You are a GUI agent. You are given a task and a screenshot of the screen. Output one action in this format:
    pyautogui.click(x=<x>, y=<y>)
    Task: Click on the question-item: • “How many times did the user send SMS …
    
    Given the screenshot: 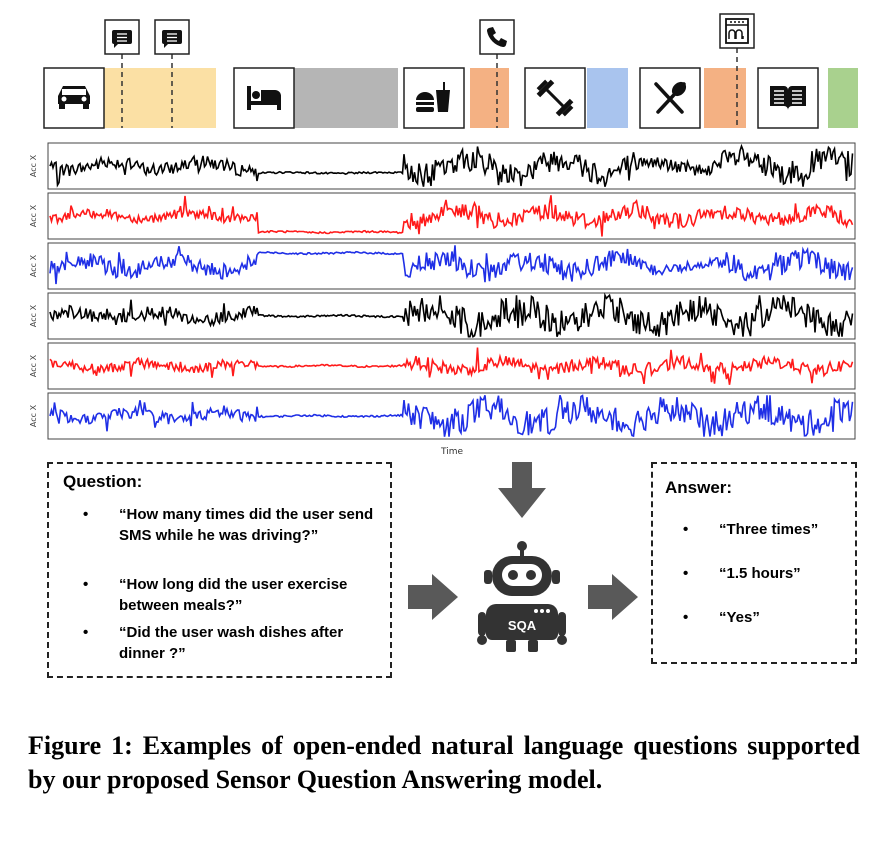 What is the action you would take?
    pyautogui.click(x=228, y=525)
    